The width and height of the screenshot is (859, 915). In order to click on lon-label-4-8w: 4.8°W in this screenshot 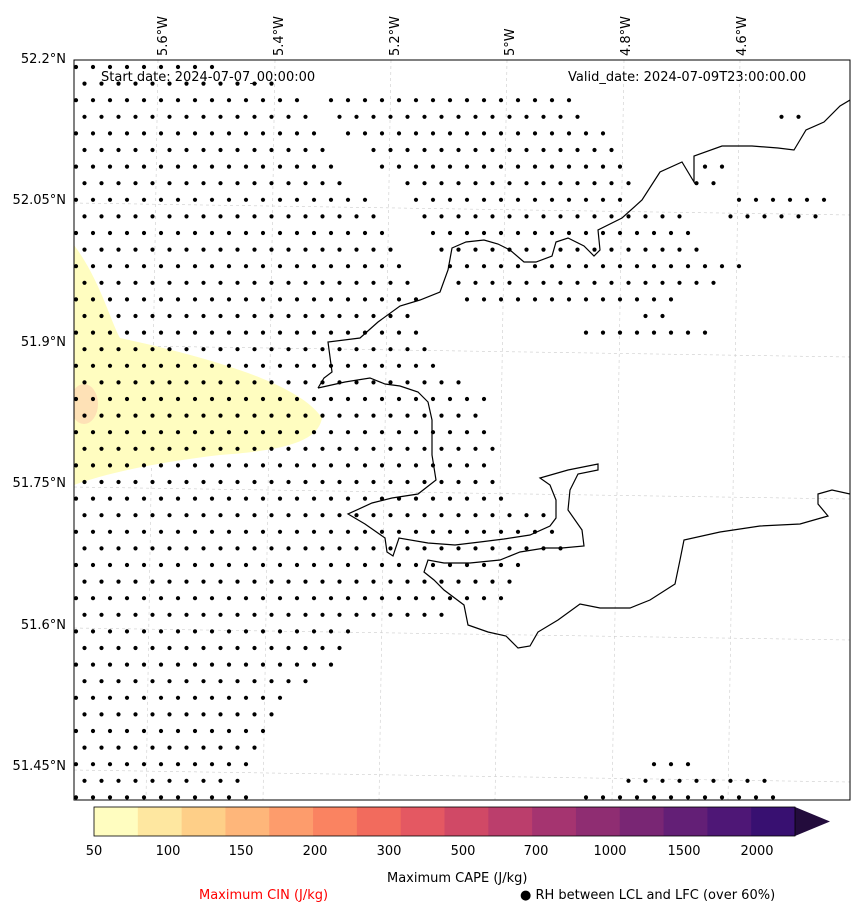, I will do `click(626, 35)`.